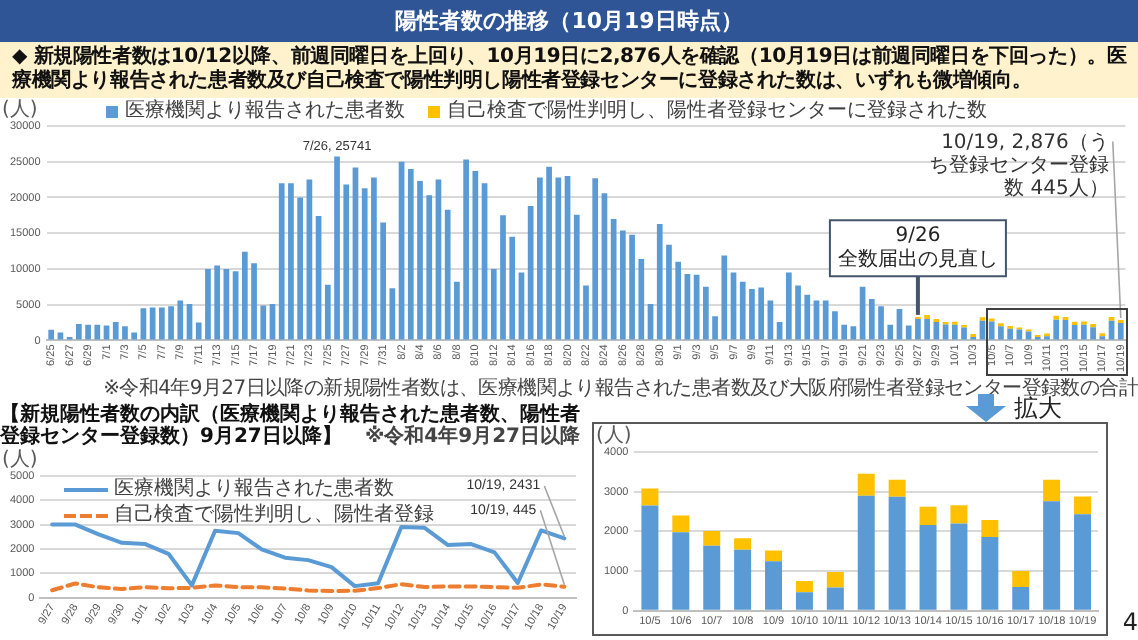  I want to click on text: ※令和4年9月27日以降, so click(472, 437).